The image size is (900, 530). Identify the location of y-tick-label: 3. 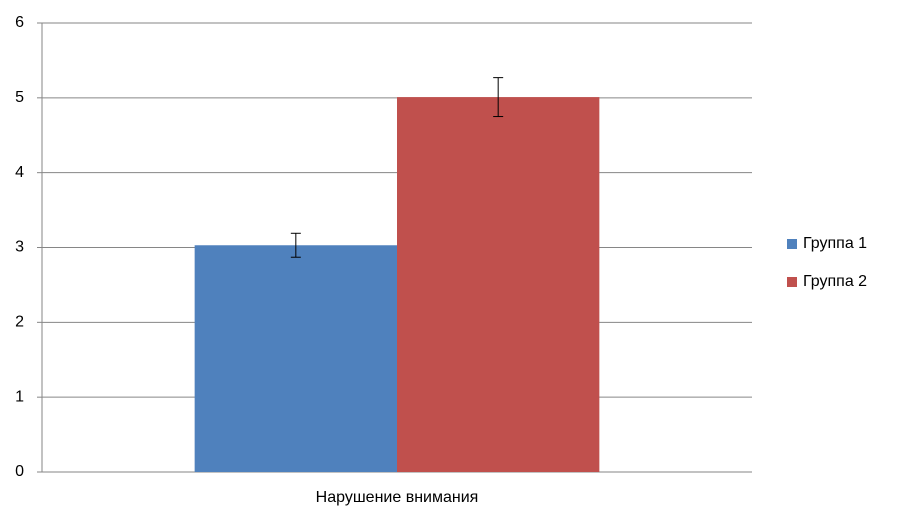
(19, 247).